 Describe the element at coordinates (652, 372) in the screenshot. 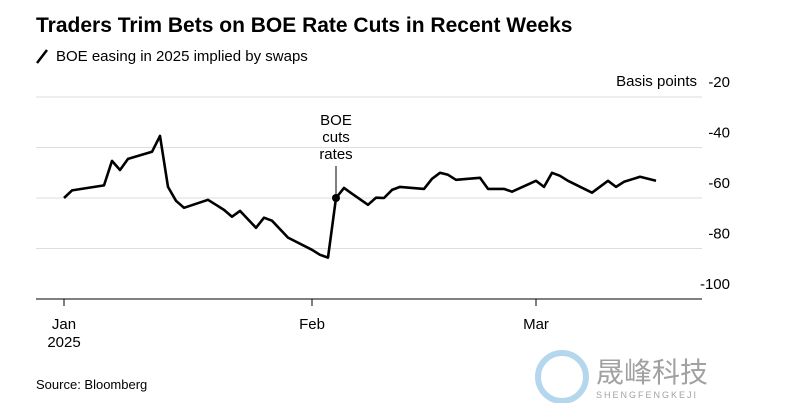

I see `watermark-text: 晟峰科技` at that location.